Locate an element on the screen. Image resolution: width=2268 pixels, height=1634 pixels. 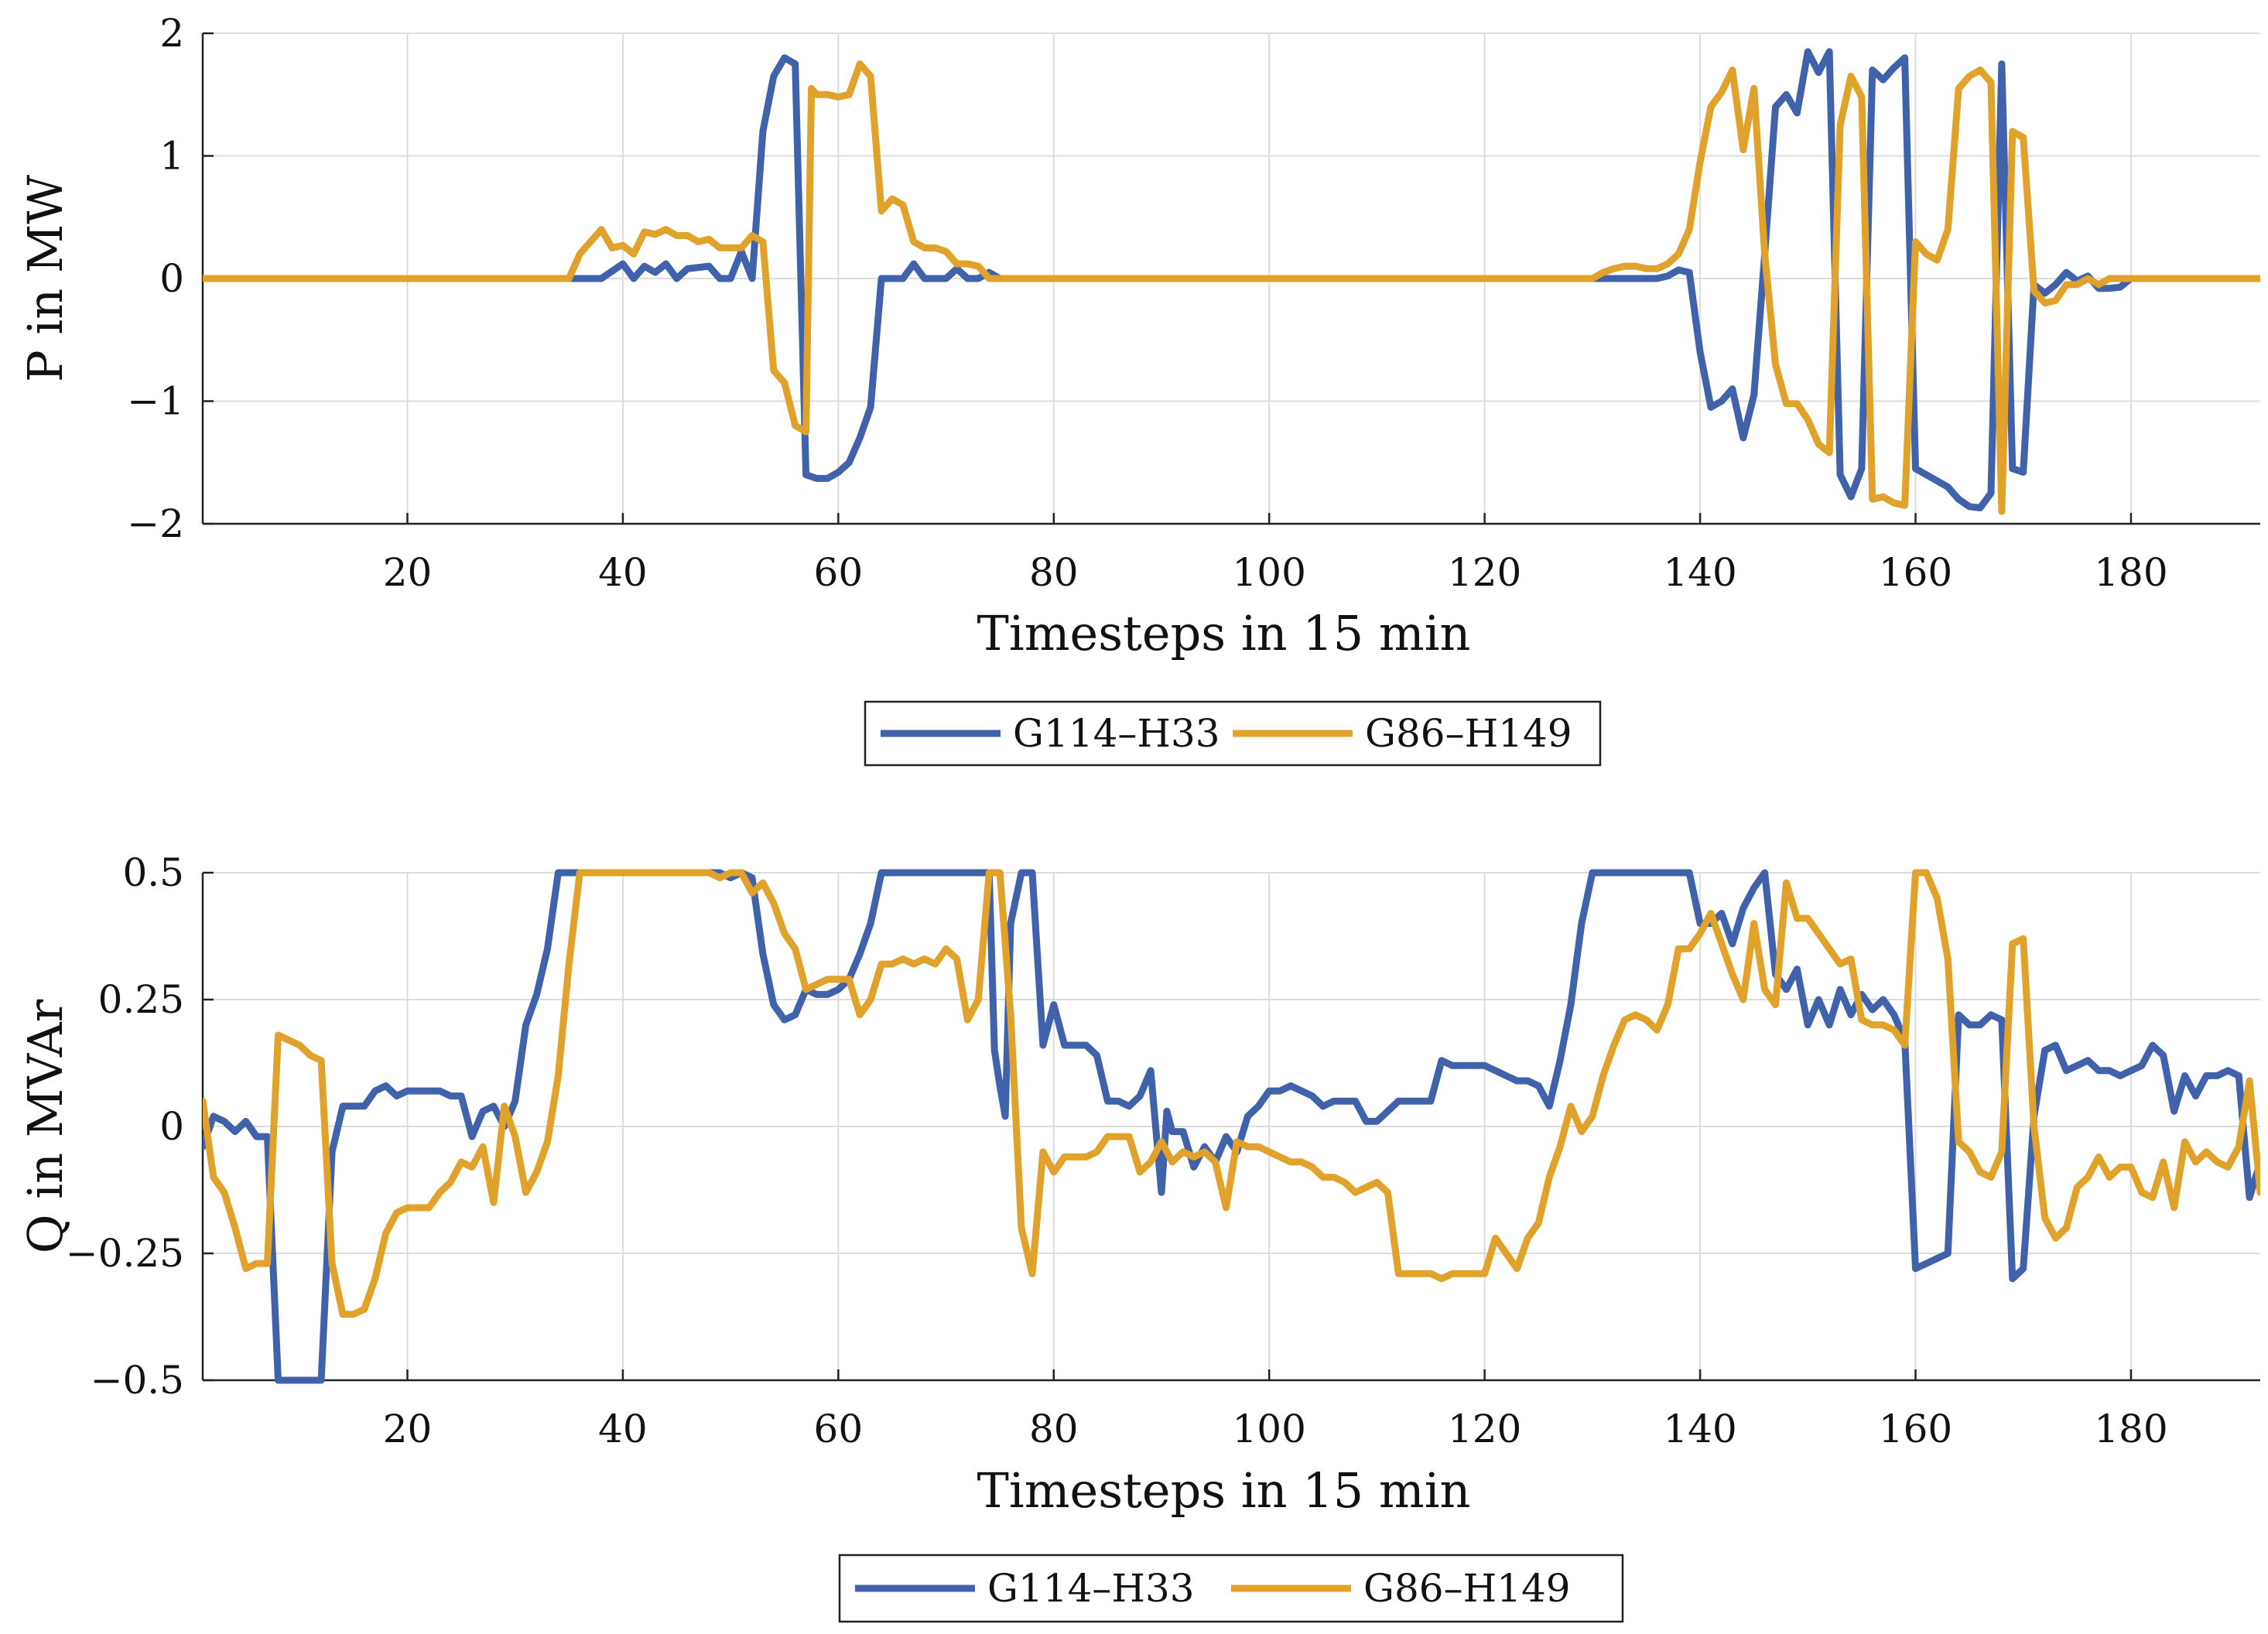
y-tick-label: 2 is located at coordinates (171, 33).